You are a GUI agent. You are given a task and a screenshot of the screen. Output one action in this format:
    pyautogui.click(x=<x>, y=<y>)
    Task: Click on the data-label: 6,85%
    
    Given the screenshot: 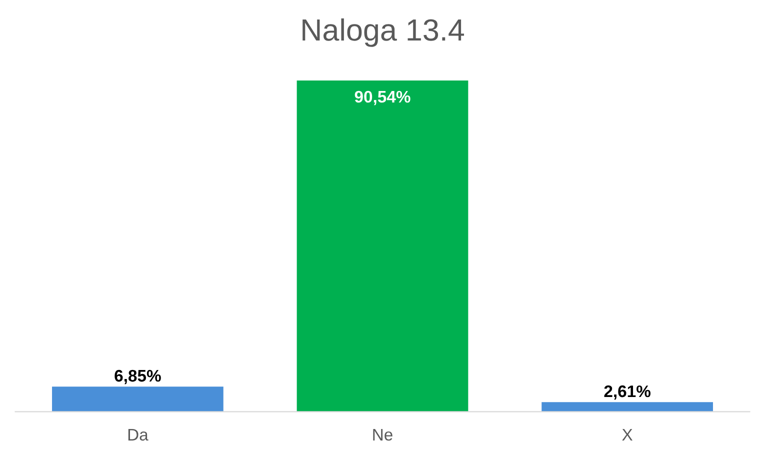 What is the action you would take?
    pyautogui.click(x=137, y=377)
    